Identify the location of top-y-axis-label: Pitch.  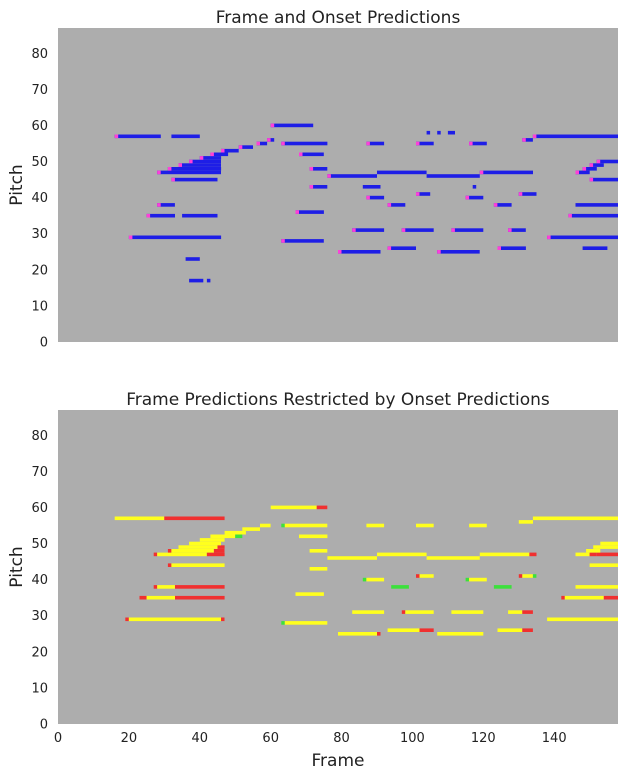
(17, 184).